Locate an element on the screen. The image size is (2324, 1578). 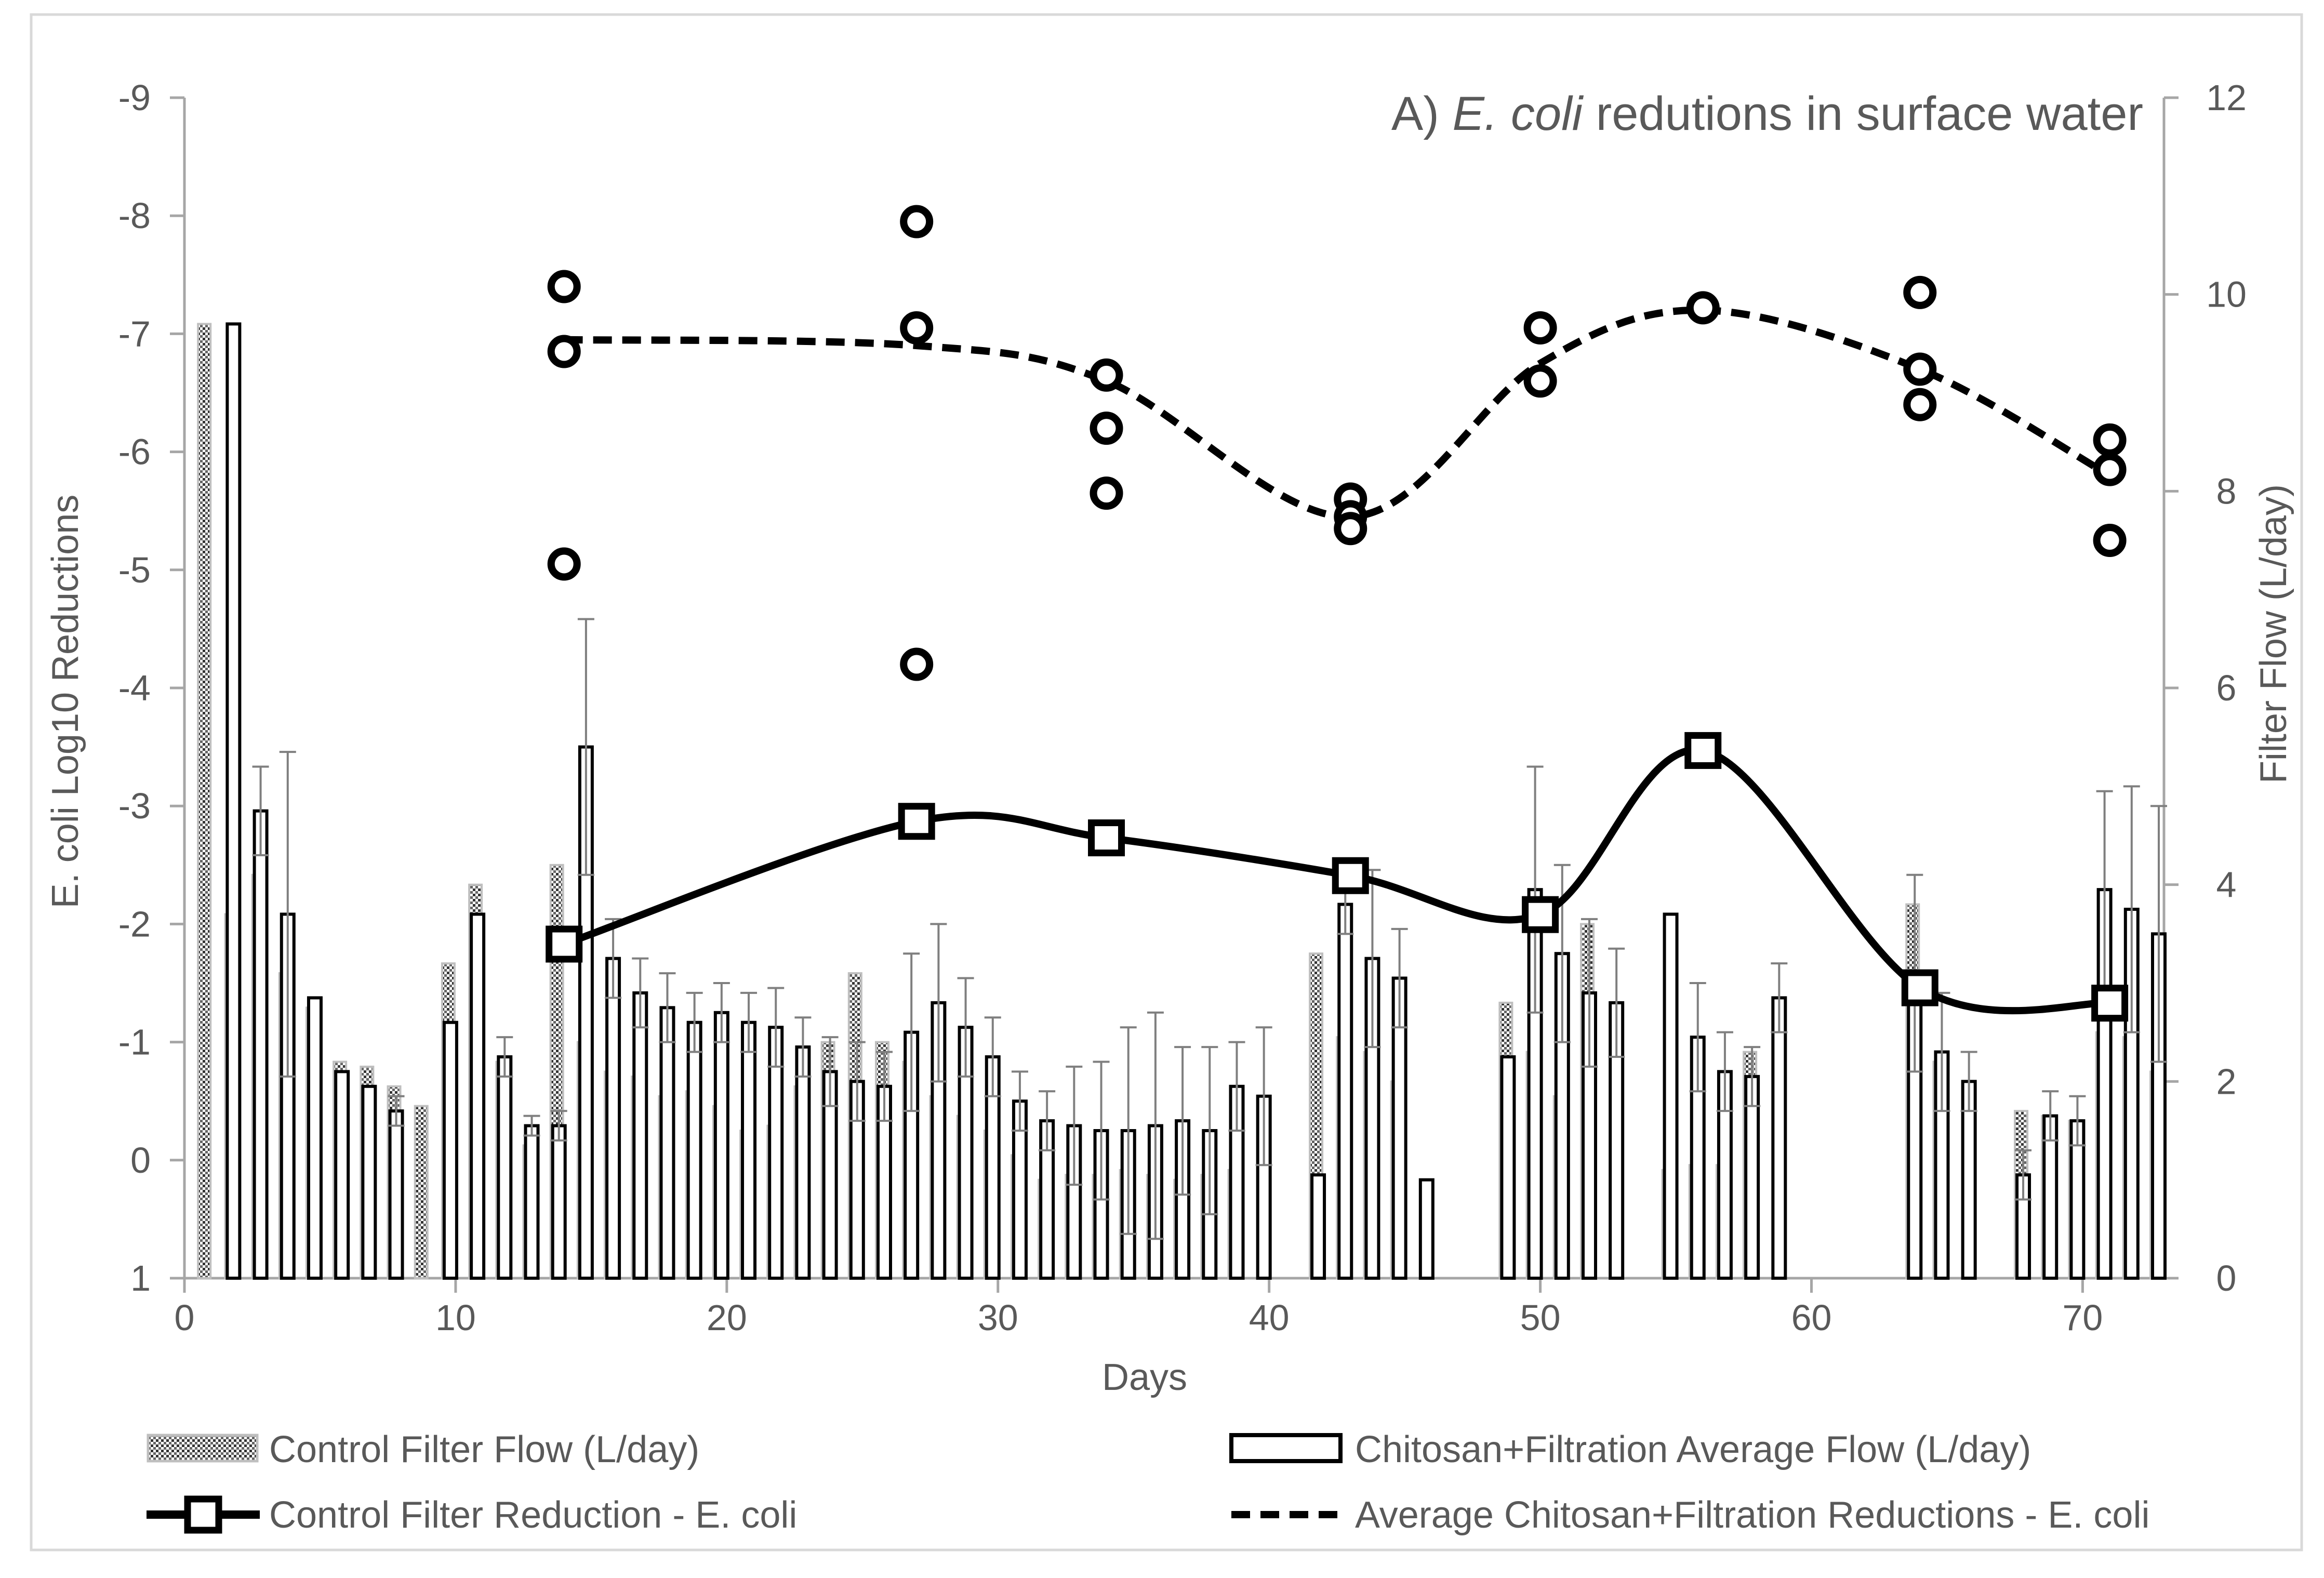
chart-title-prefix: A) is located at coordinates (1422, 113).